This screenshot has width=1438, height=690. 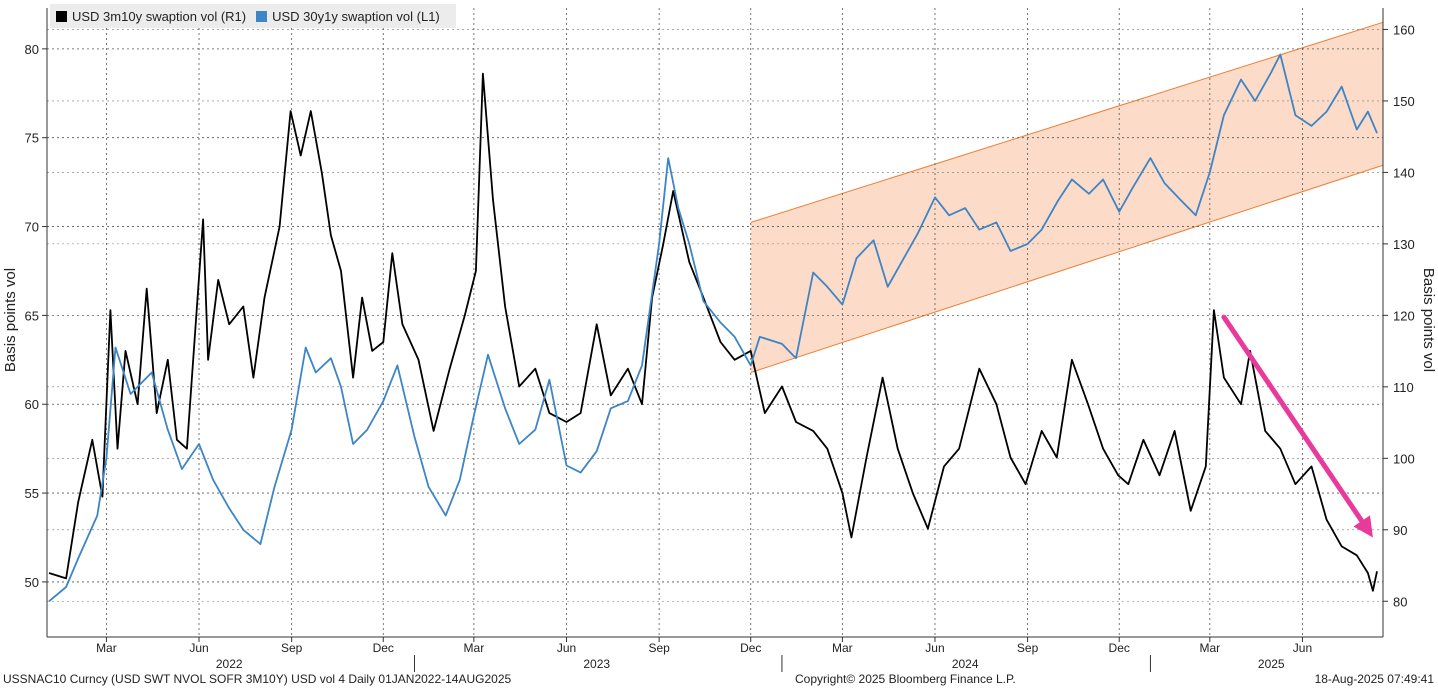 I want to click on legend-item-3m10y: USD 3m10y swaption vol (R1), so click(x=151, y=16).